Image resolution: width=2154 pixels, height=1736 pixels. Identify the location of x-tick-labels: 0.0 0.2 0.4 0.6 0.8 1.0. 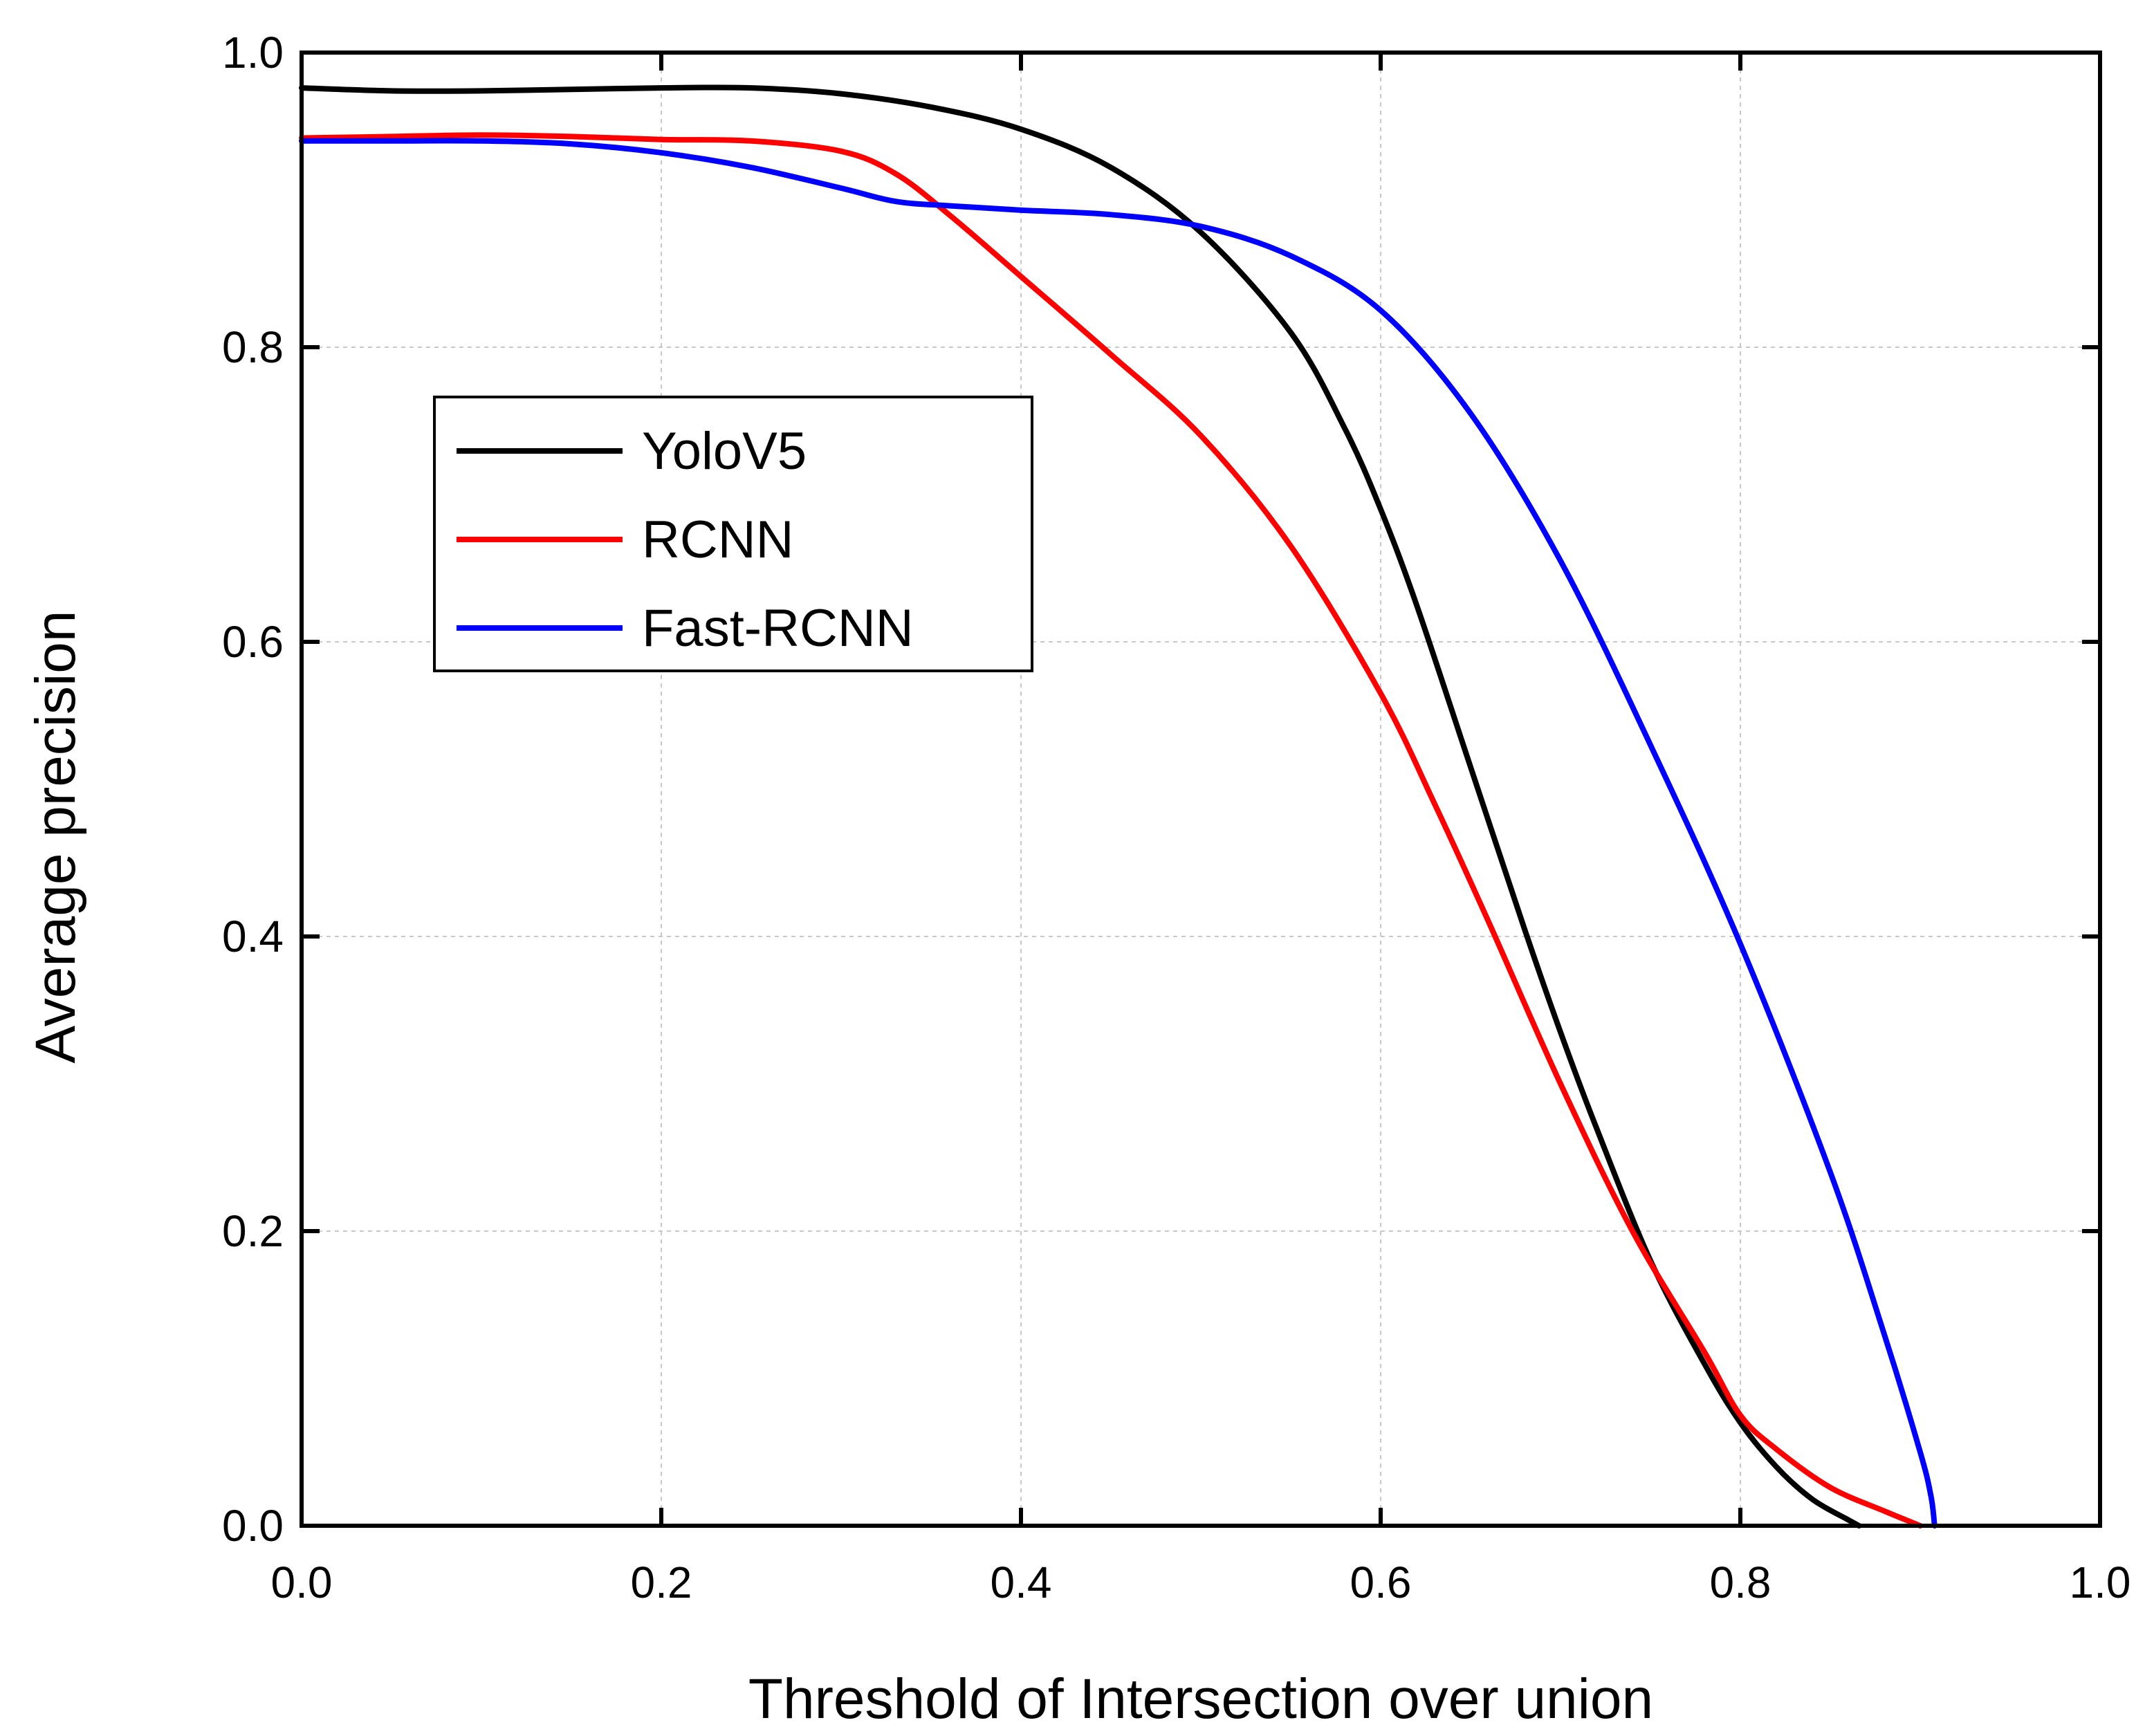
(1201, 1582).